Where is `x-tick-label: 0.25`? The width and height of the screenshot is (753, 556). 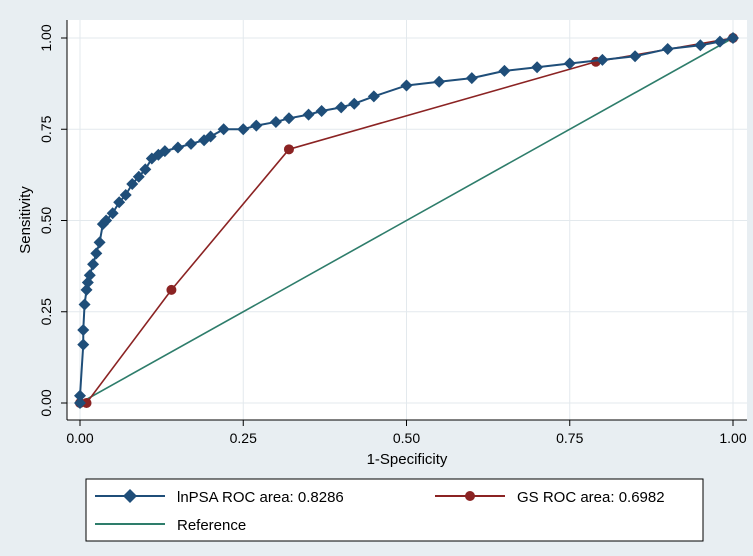 x-tick-label: 0.25 is located at coordinates (243, 438).